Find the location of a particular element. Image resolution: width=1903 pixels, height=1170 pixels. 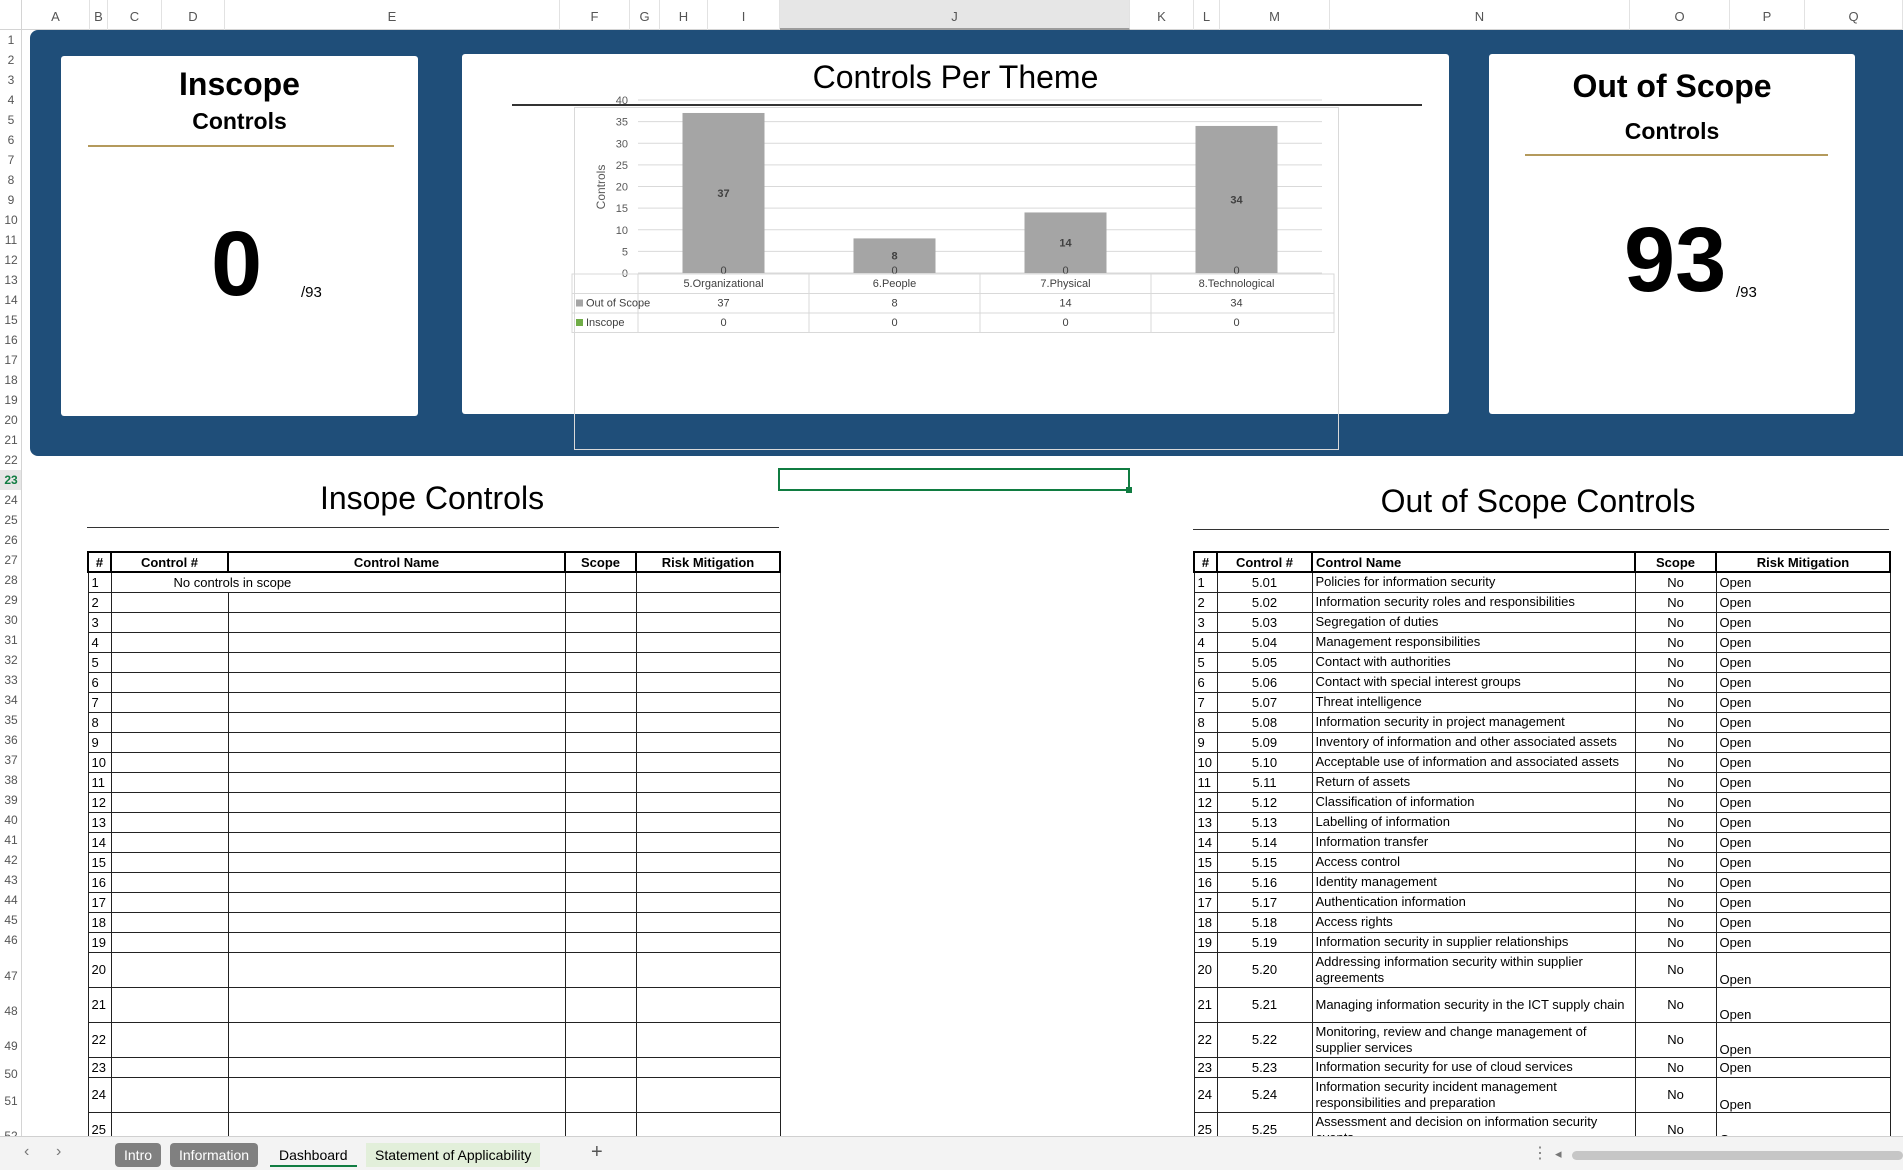

inscope_section-cell-num: 7 is located at coordinates (99, 702).